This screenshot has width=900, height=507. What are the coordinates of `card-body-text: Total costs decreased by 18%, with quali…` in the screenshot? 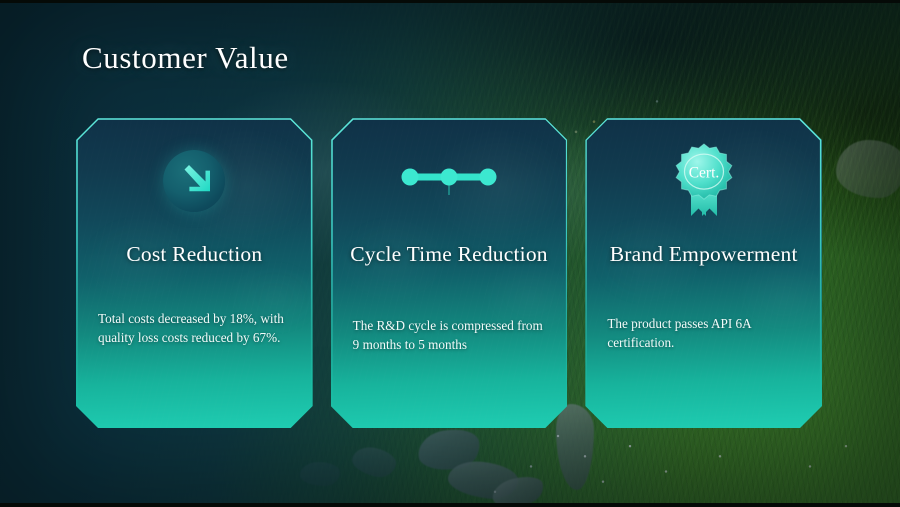 It's located at (191, 328).